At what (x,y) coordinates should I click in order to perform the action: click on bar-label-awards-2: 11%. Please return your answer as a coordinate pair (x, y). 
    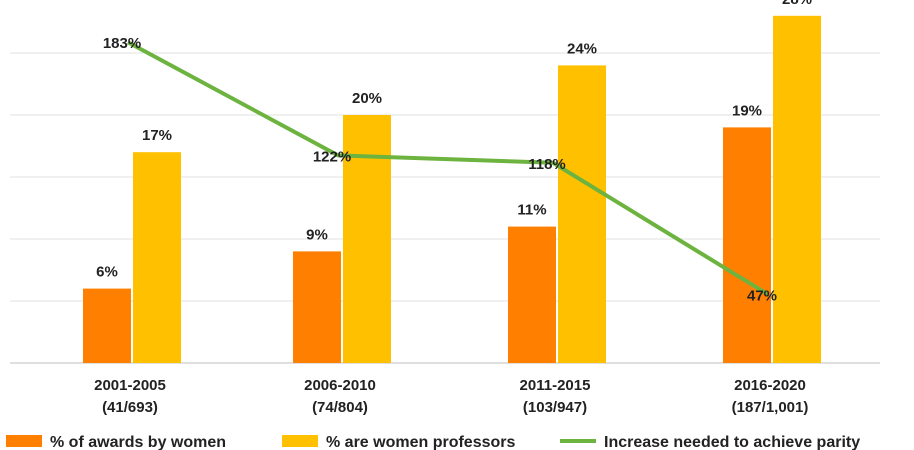
    Looking at the image, I should click on (531, 210).